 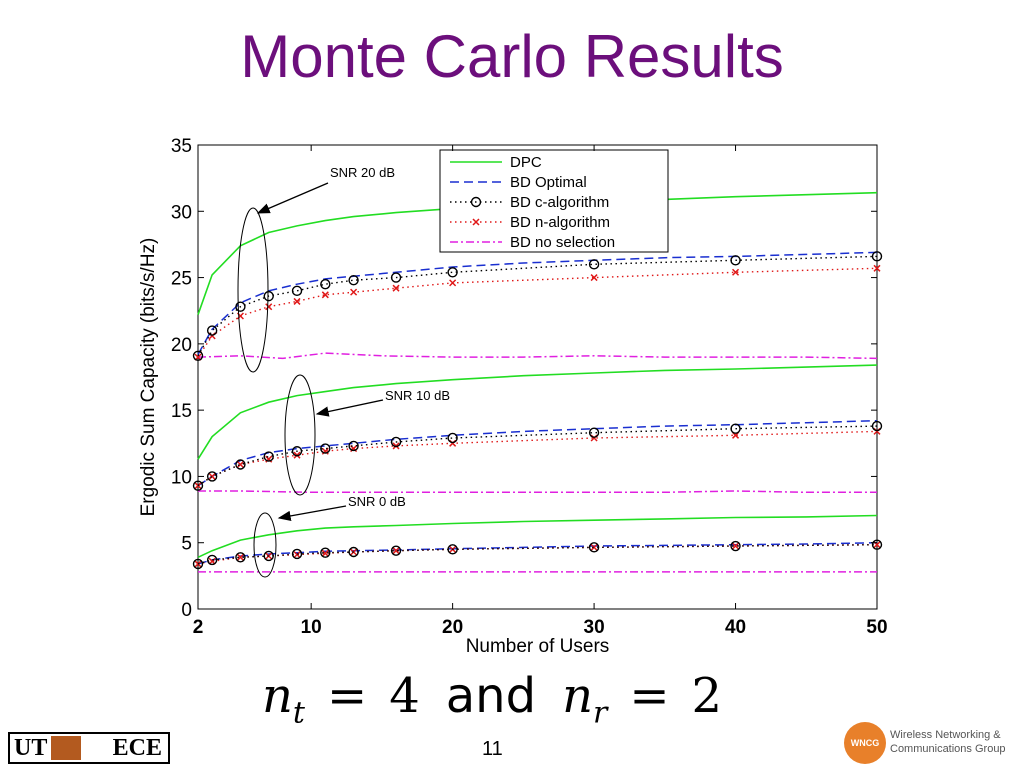 What do you see at coordinates (476, 222) in the screenshot?
I see `legend-marker-bd-n` at bounding box center [476, 222].